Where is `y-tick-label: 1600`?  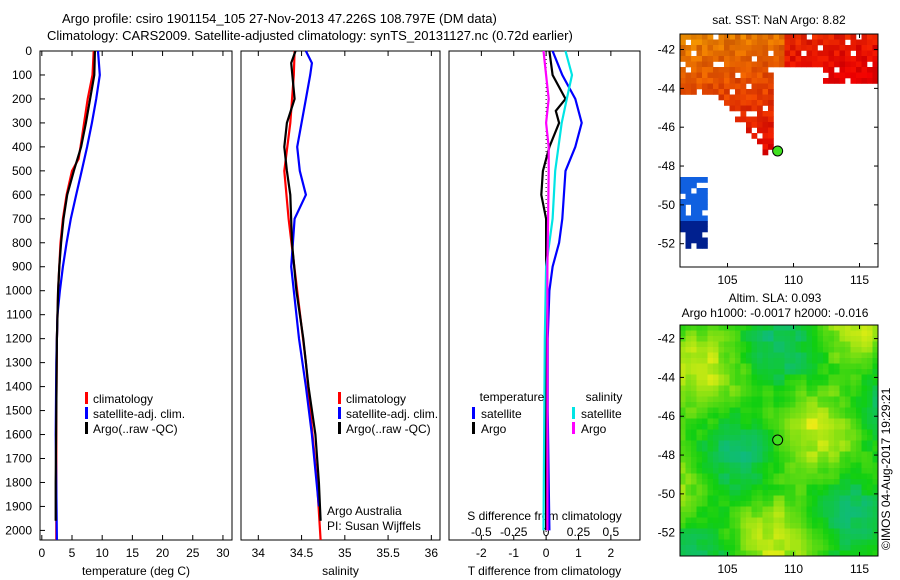 y-tick-label: 1600 is located at coordinates (18, 435).